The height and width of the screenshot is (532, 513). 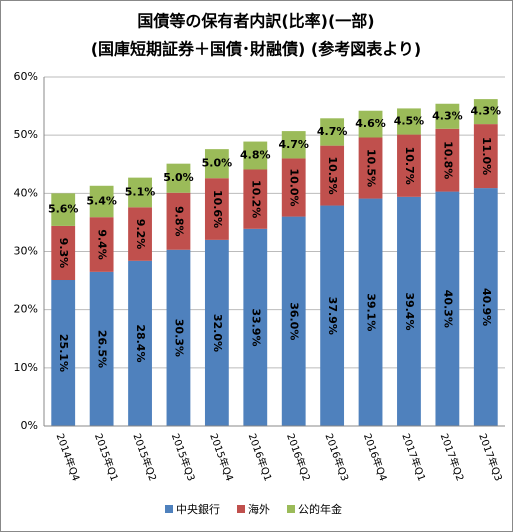 What do you see at coordinates (26, 367) in the screenshot?
I see `y-tick-label: 10%` at bounding box center [26, 367].